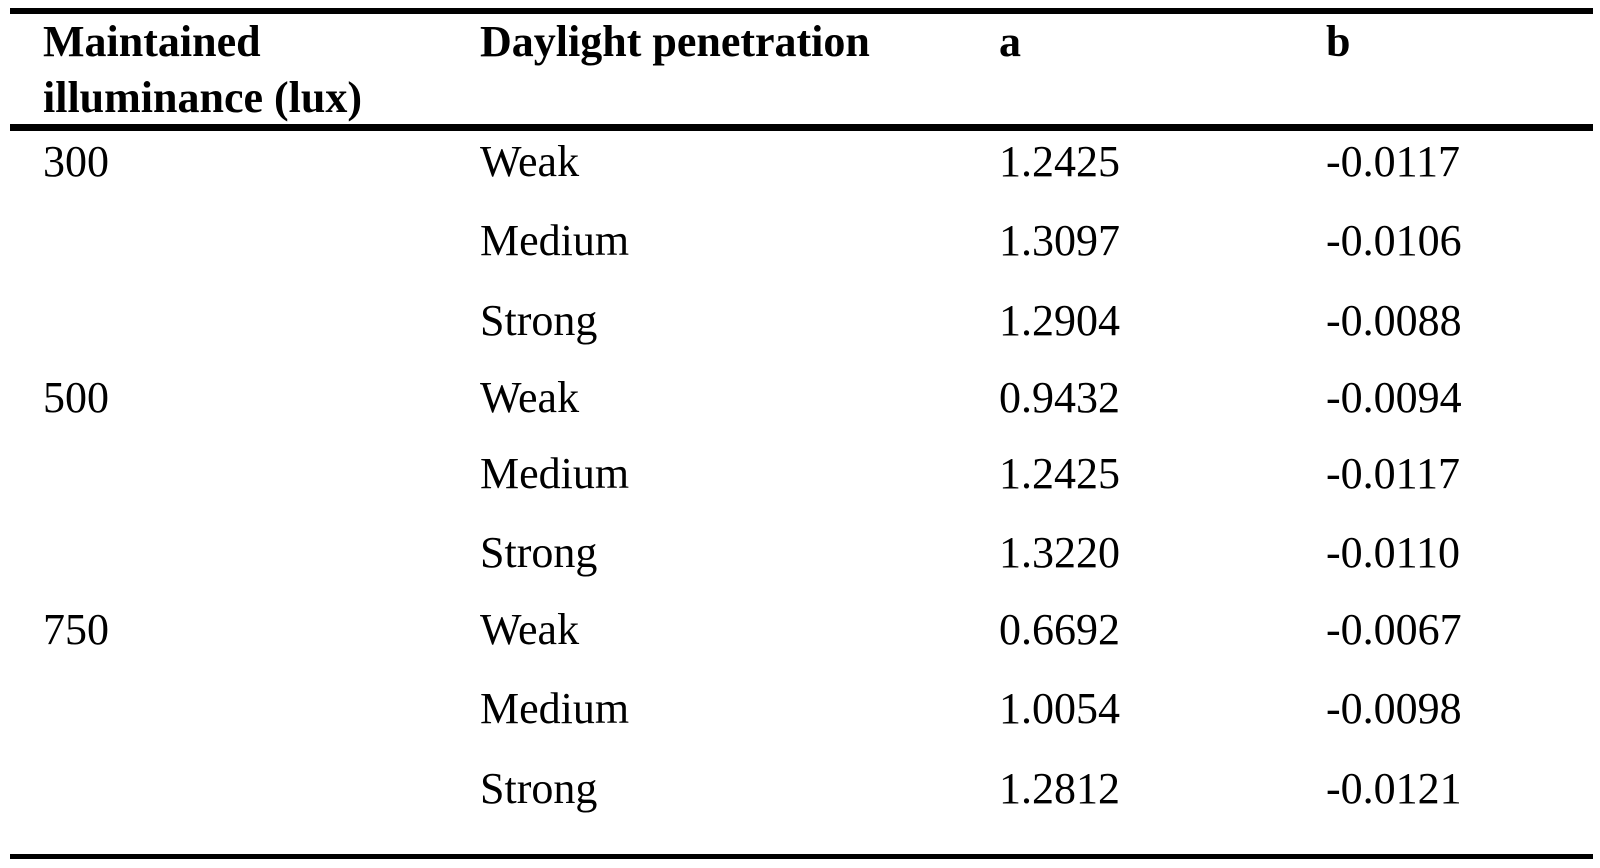 Image resolution: width=1600 pixels, height=868 pixels. Describe the element at coordinates (1394, 320) in the screenshot. I see `cell-b: -0.0088` at that location.